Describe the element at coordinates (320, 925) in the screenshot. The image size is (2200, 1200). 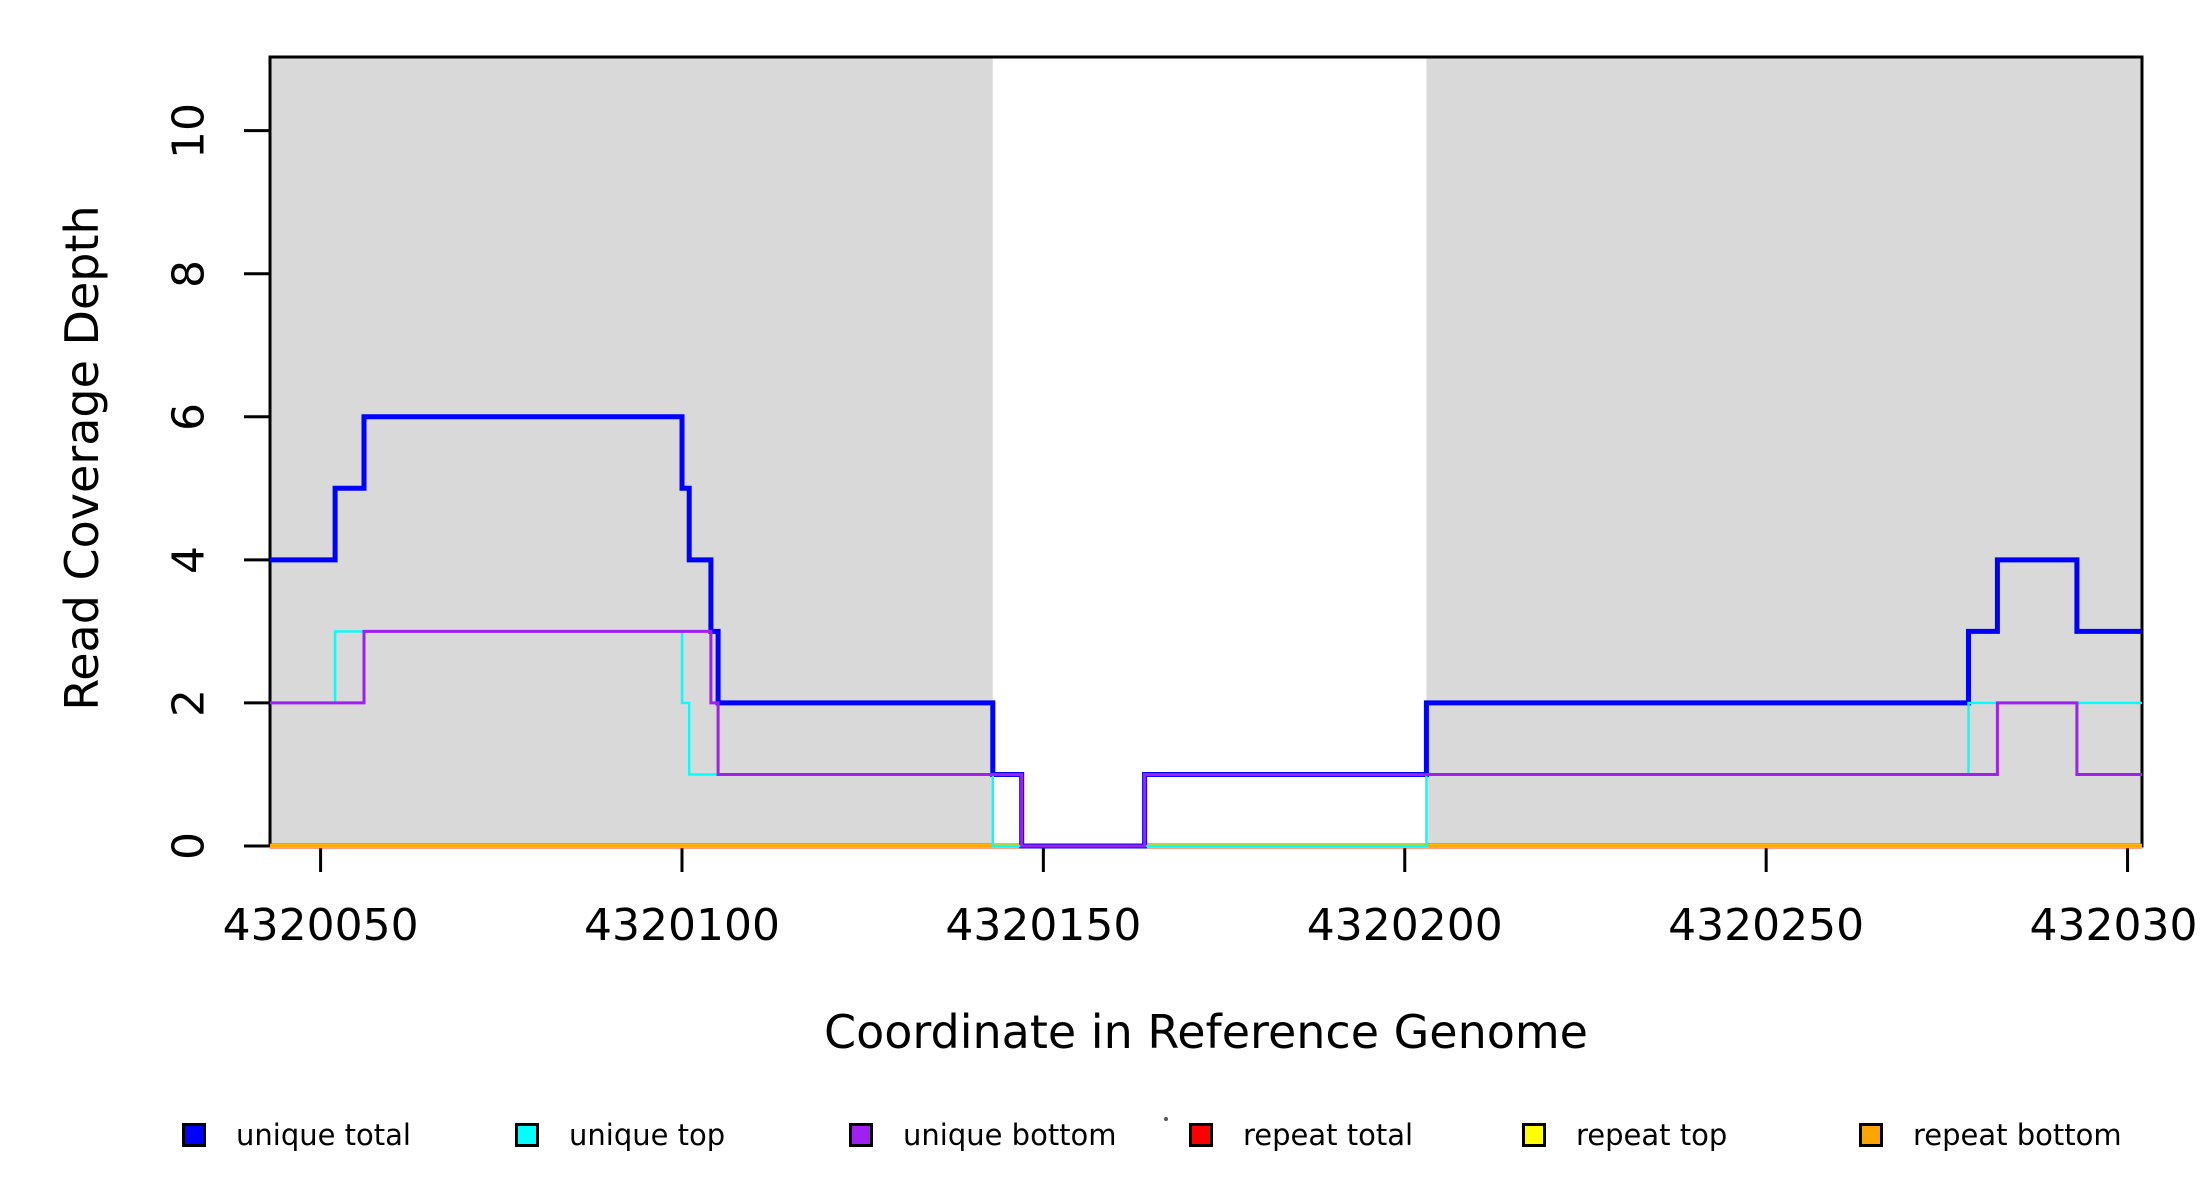
I see `x-tick-label: 4320050` at that location.